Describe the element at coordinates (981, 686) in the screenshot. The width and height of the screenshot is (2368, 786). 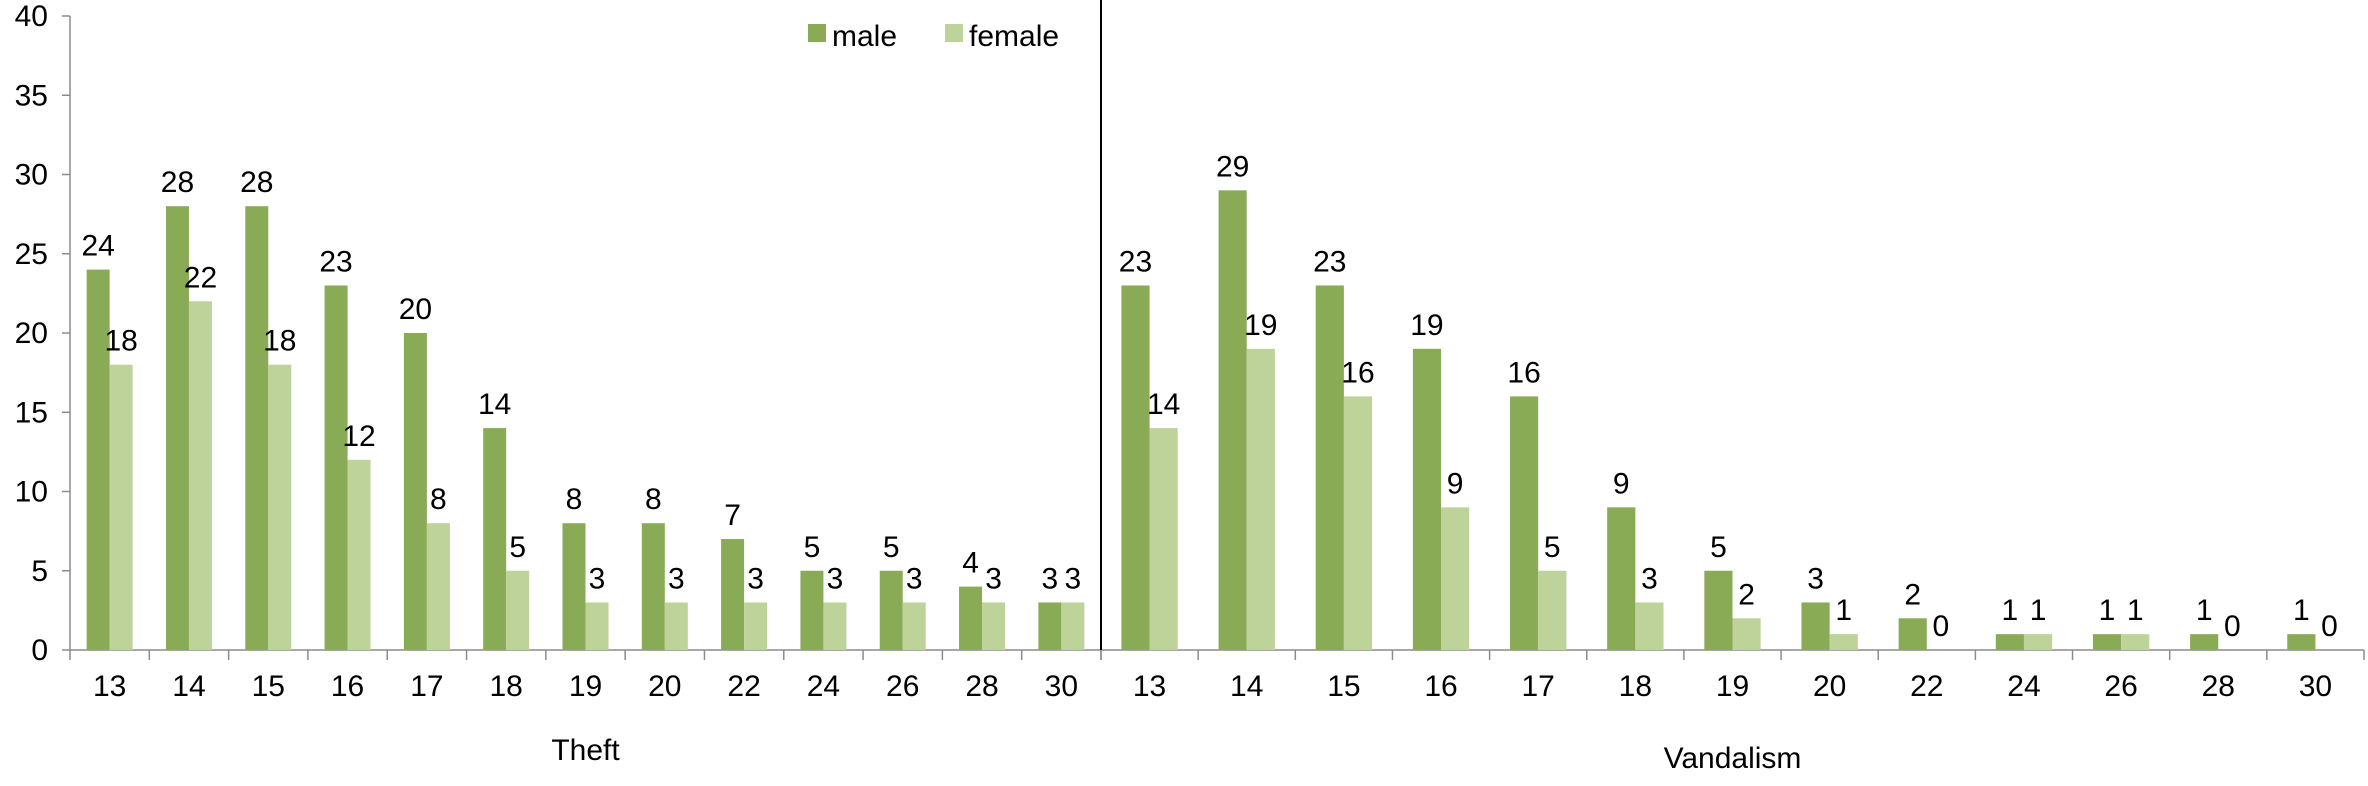
I see `x-tick-label: 28` at that location.